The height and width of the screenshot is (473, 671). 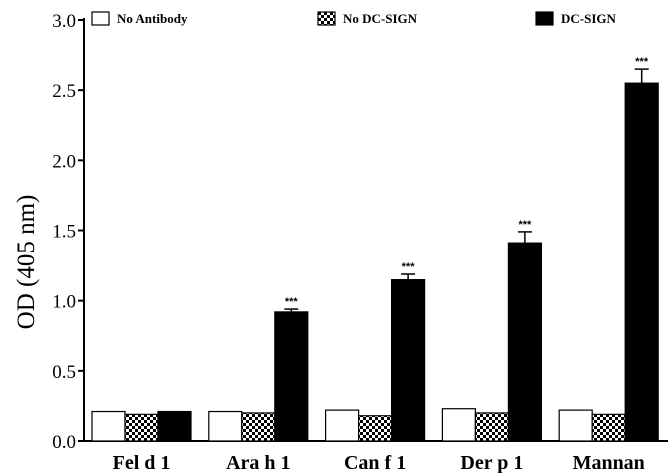 What do you see at coordinates (26, 262) in the screenshot?
I see `y-axis-title: OD (405 nm)` at bounding box center [26, 262].